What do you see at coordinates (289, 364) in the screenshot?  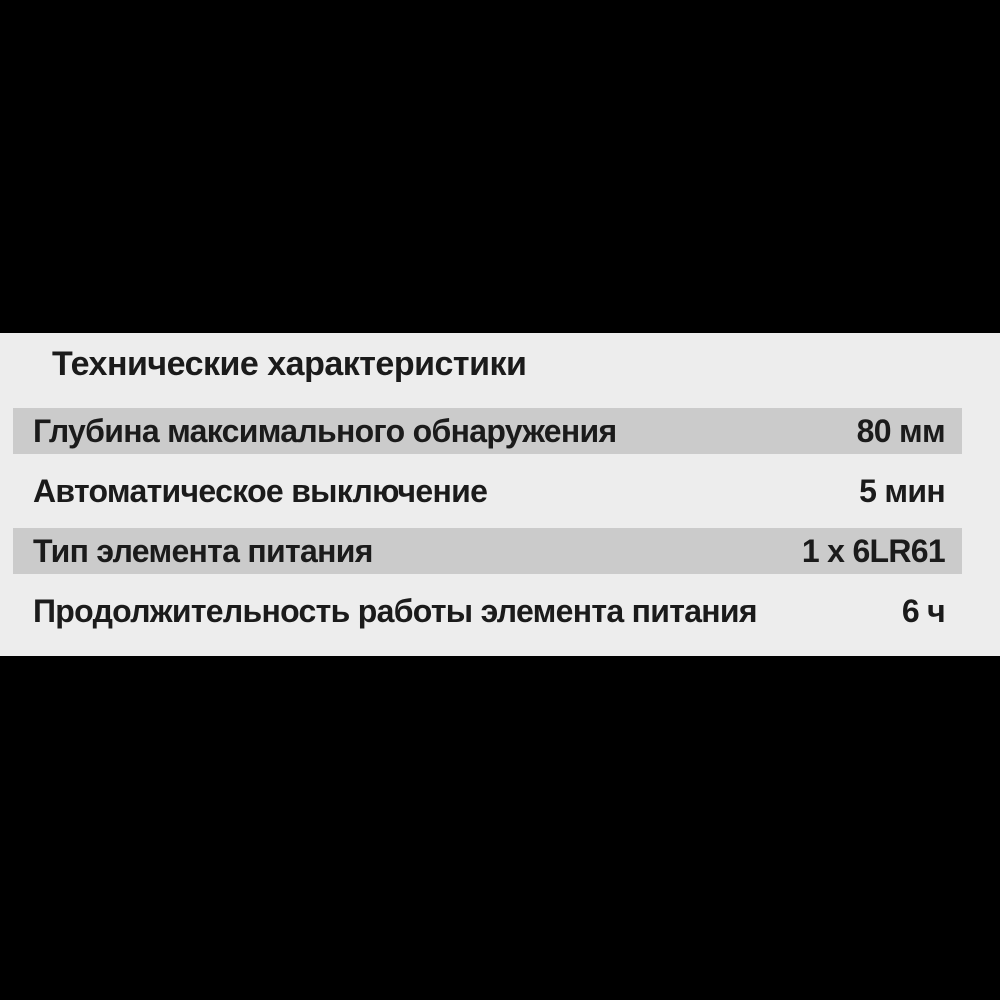 I see `spec-panel-title: Технические характеристики` at bounding box center [289, 364].